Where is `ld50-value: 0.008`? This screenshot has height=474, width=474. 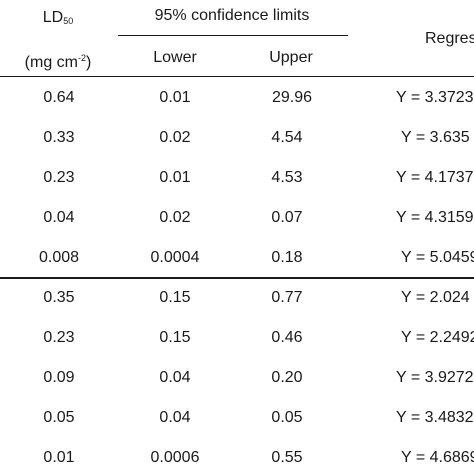
ld50-value: 0.008 is located at coordinates (59, 257).